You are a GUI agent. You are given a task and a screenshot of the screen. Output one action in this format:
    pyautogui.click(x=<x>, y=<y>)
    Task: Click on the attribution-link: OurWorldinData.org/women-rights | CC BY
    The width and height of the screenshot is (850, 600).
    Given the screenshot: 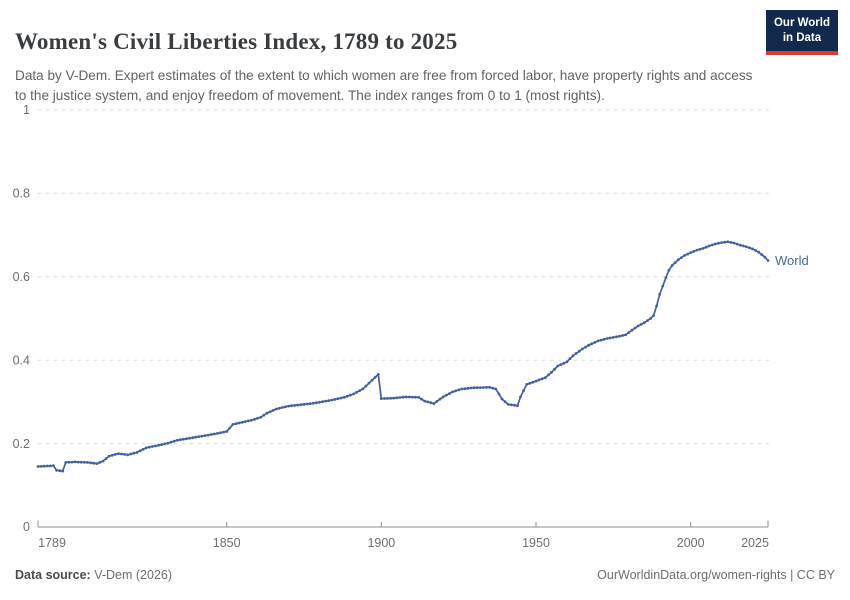 What is the action you would take?
    pyautogui.click(x=716, y=575)
    